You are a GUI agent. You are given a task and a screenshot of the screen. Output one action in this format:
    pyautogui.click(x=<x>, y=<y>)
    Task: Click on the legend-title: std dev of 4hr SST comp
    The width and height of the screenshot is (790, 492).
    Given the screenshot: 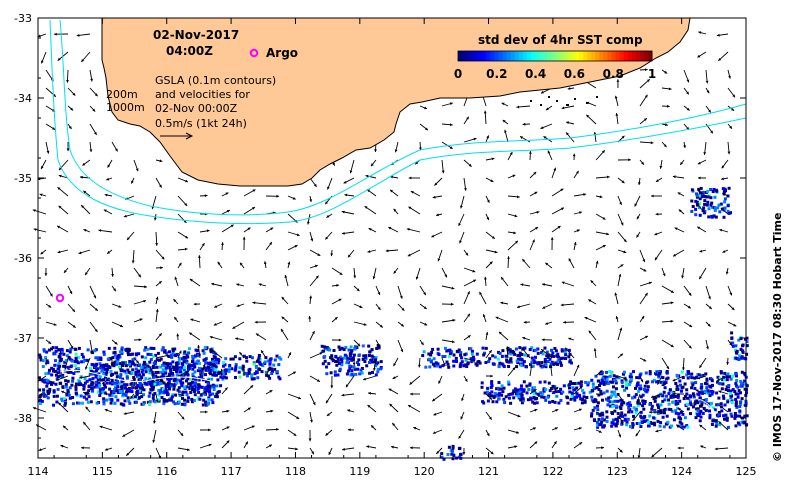 What is the action you would take?
    pyautogui.click(x=560, y=40)
    